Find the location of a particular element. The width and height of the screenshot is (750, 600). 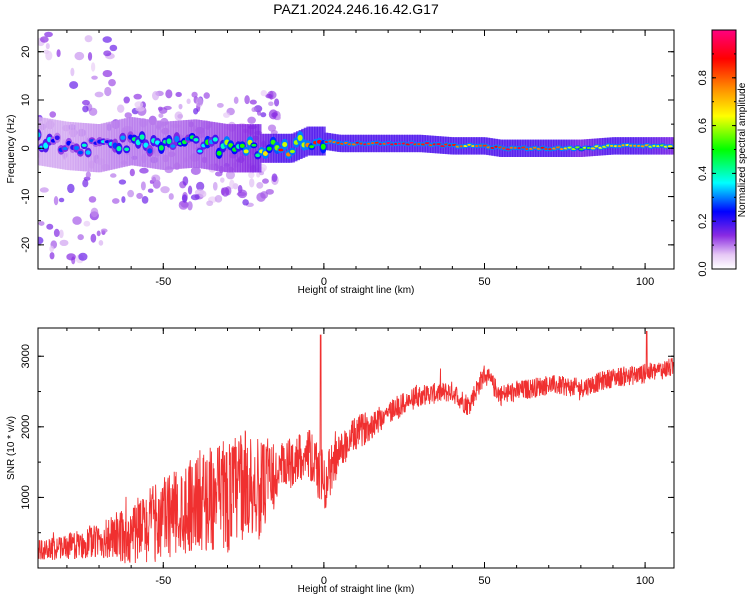

spectrogram-y-tick-label: 20 is located at coordinates (26, 52).